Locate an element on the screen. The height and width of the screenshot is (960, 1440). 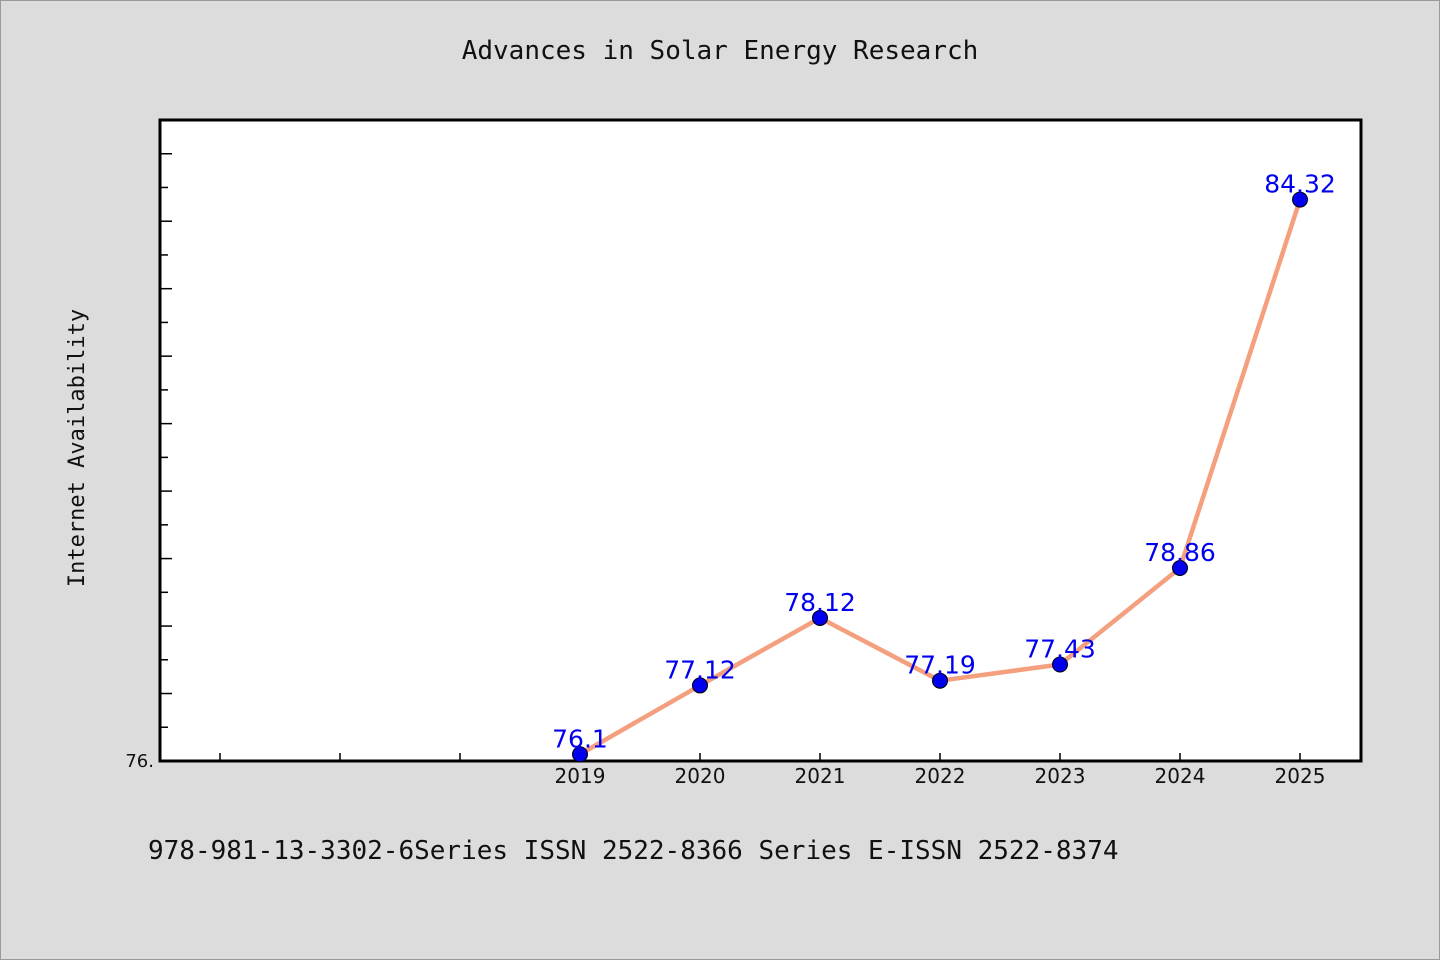
data-label: 76.1 is located at coordinates (580, 738).